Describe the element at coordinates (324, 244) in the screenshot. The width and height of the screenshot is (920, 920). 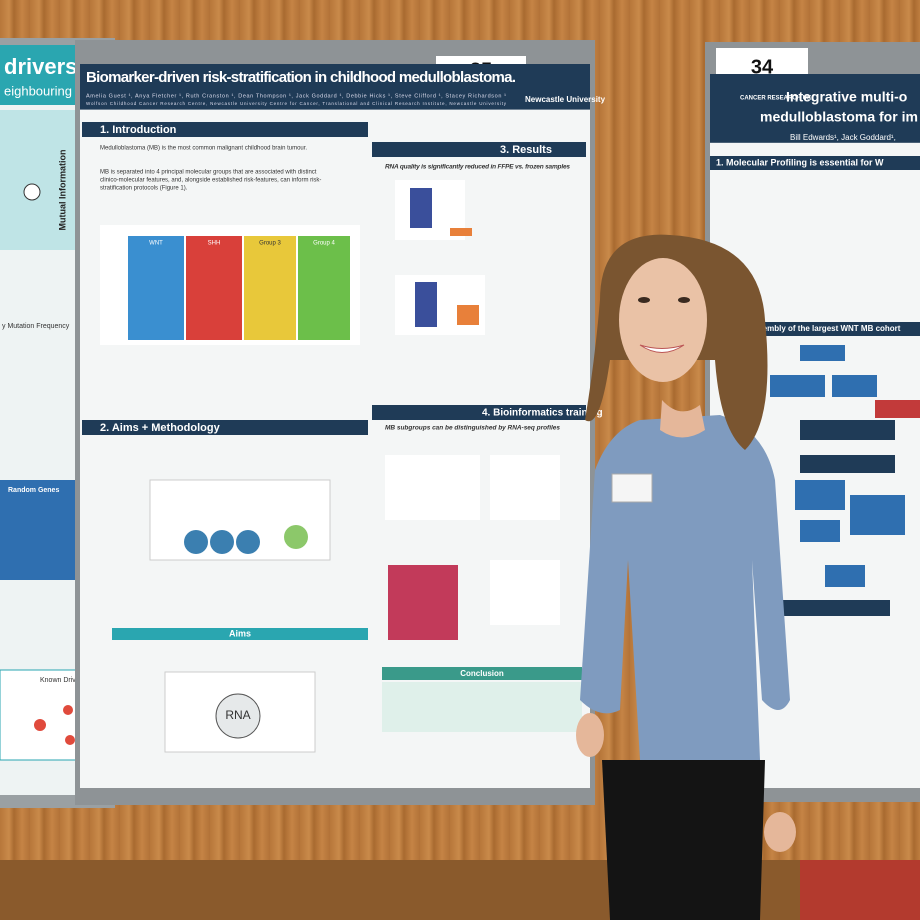
I see `subgroup-label: Group 4` at that location.